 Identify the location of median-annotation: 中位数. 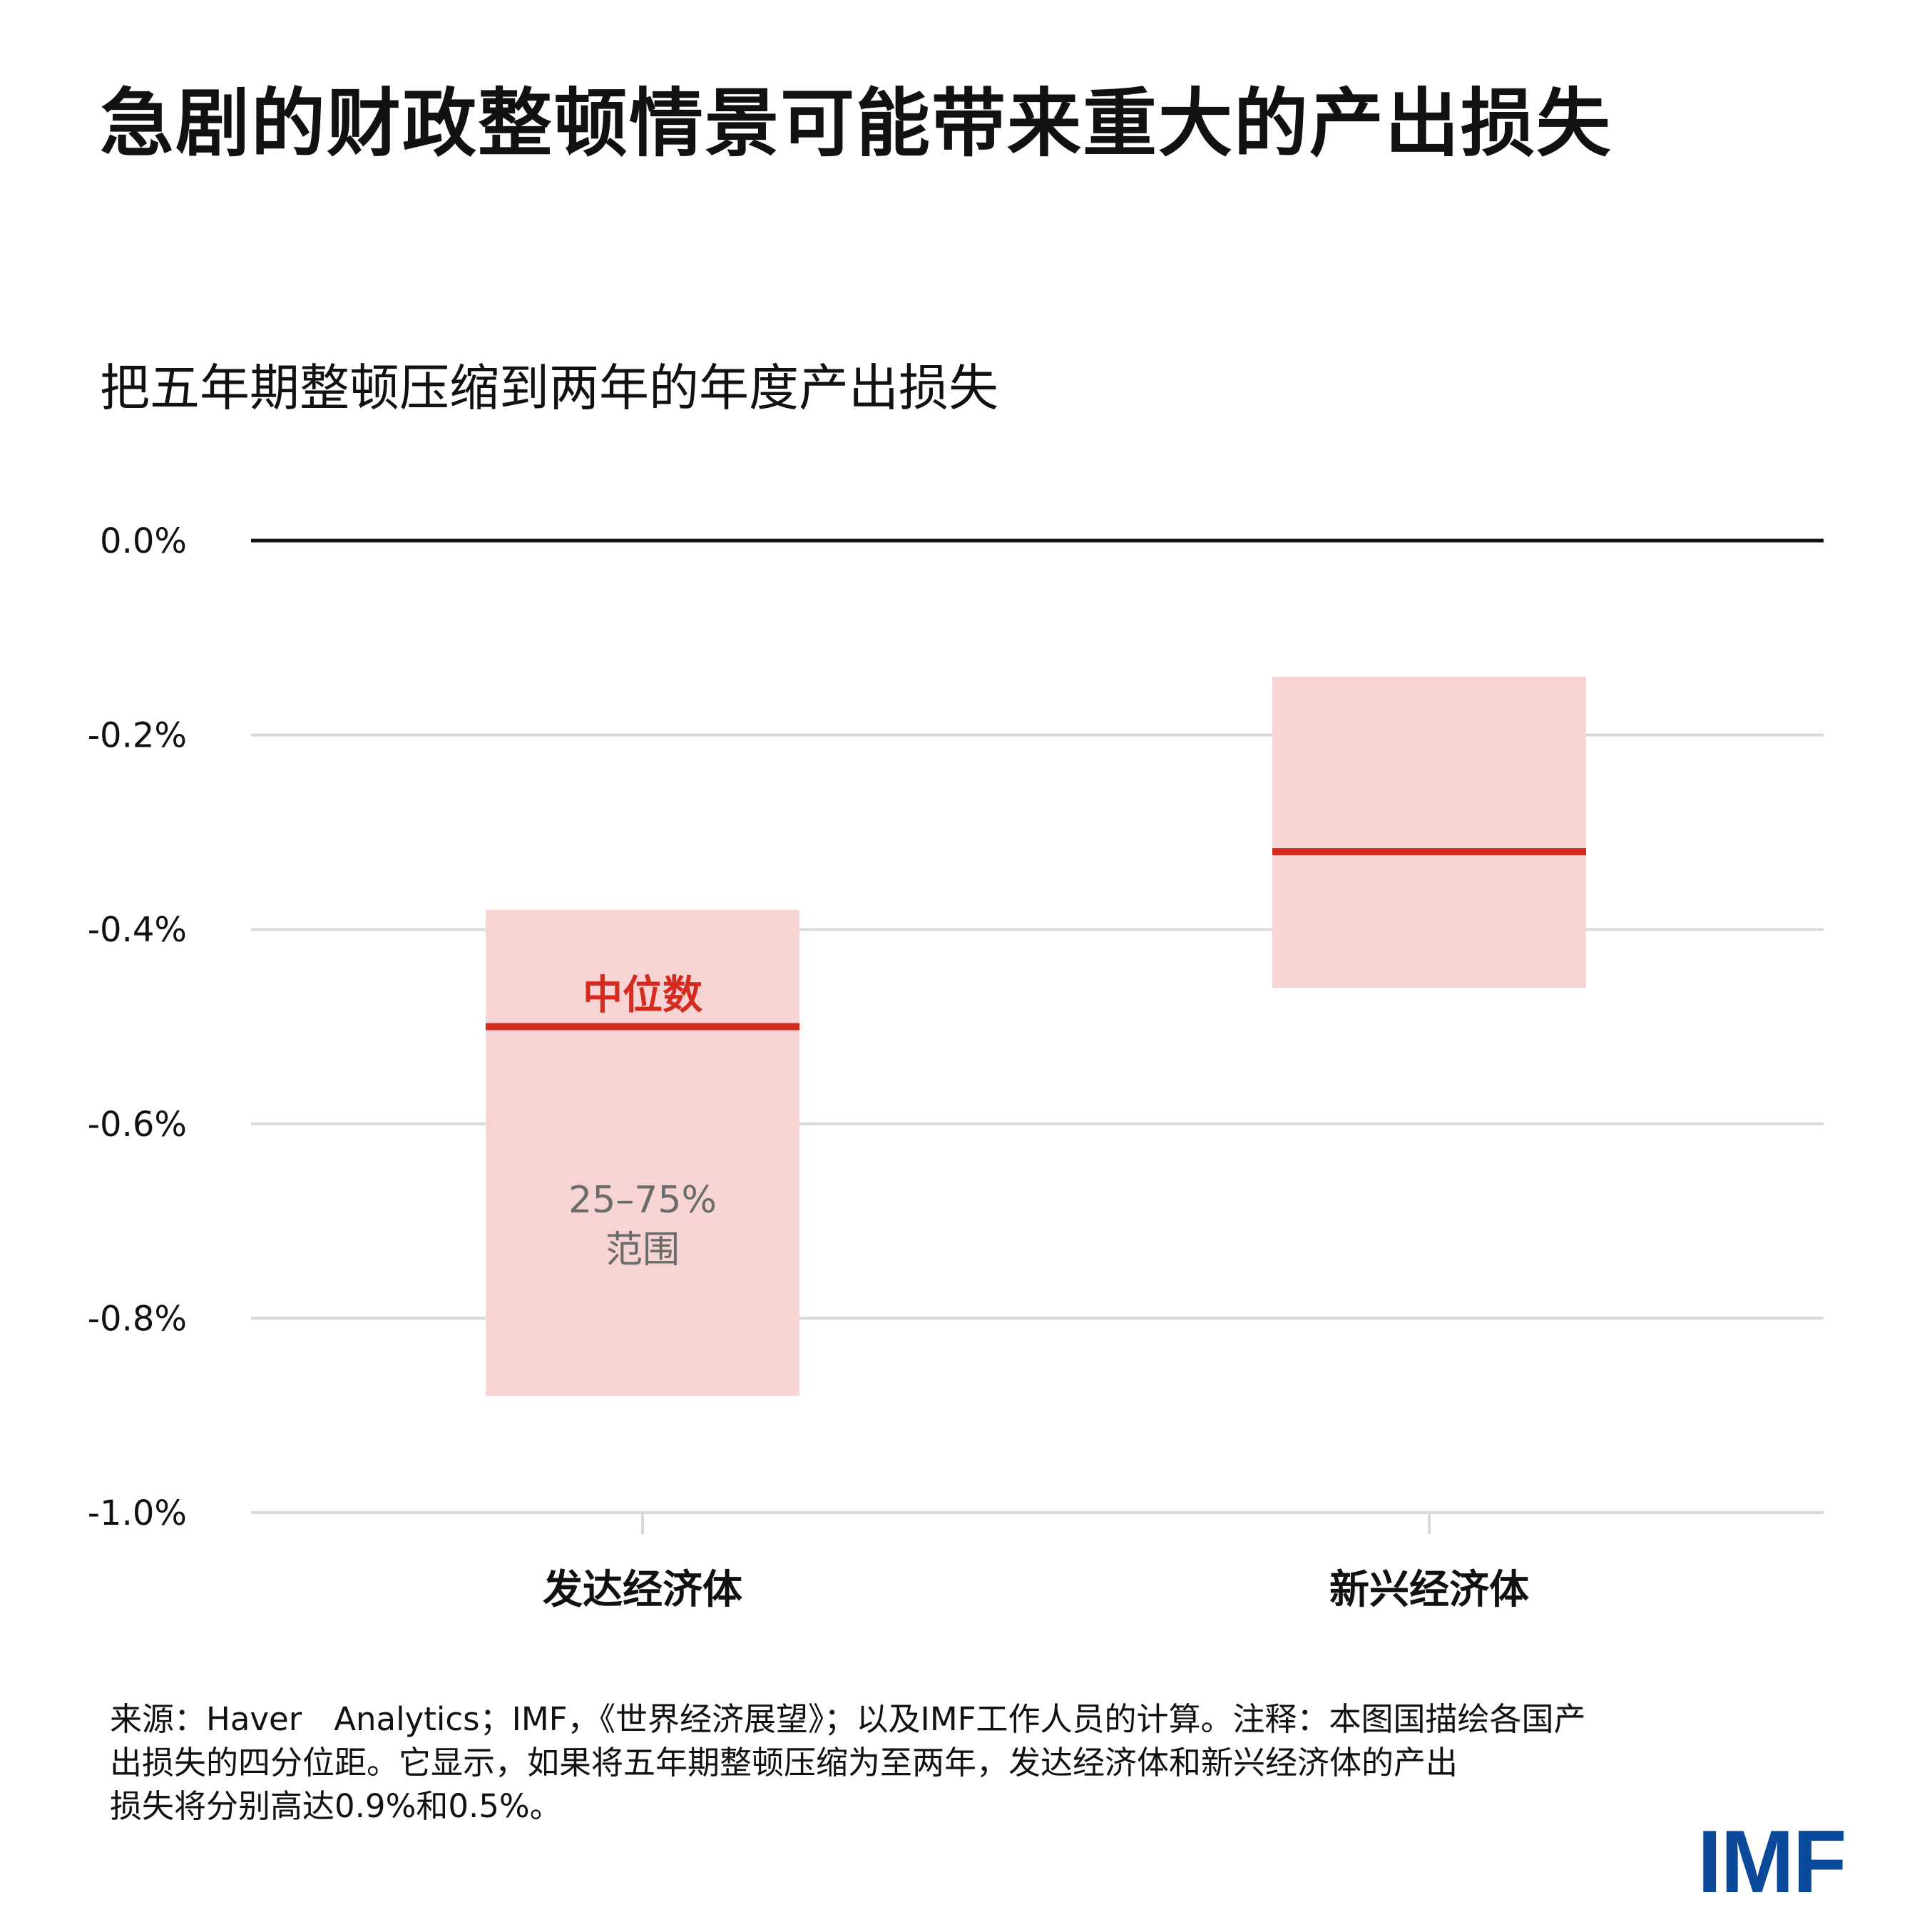
(642, 996).